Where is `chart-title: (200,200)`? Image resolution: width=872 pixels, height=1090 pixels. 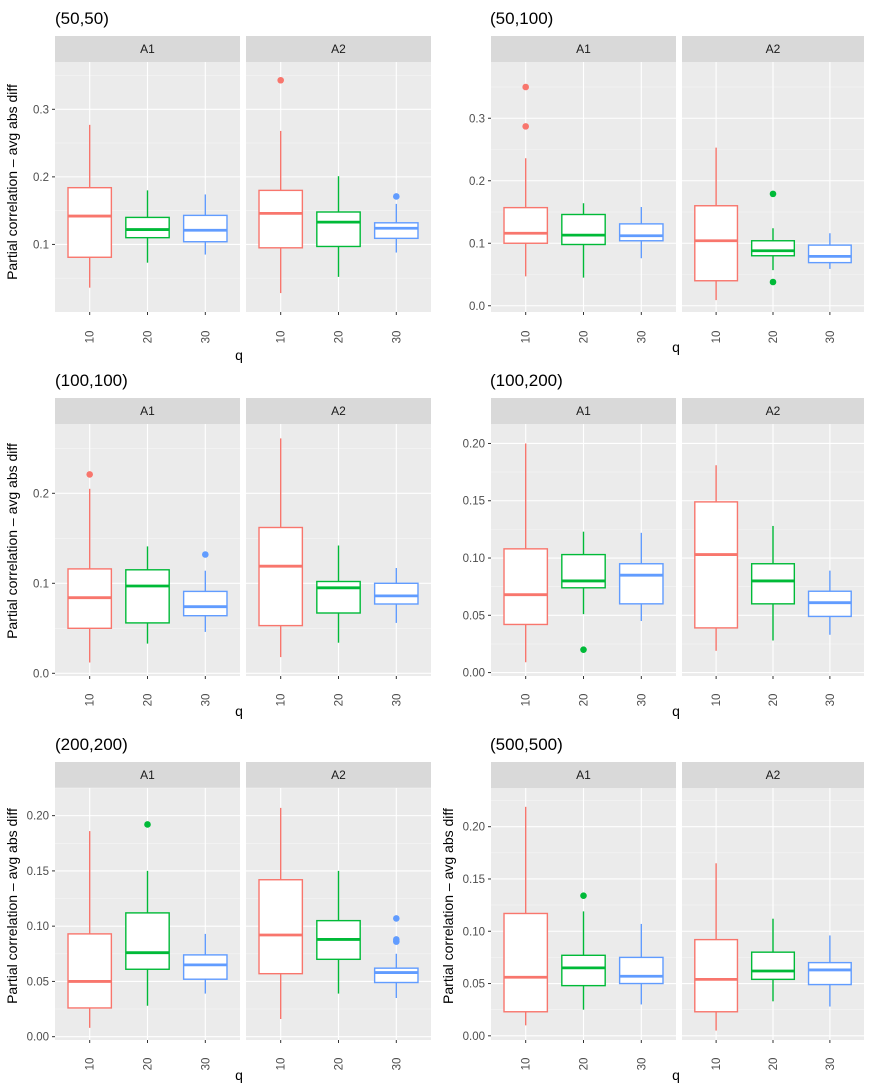 chart-title: (200,200) is located at coordinates (91, 744).